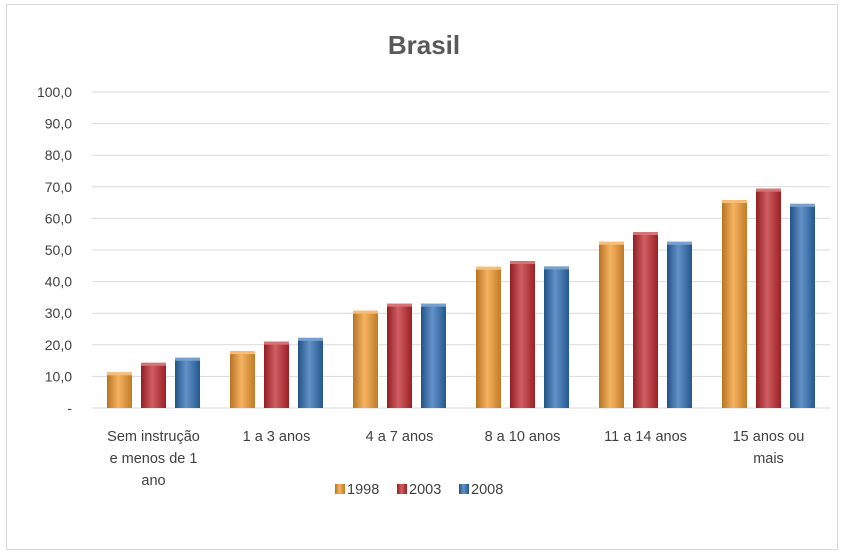  Describe the element at coordinates (464, 489) in the screenshot. I see `legend-swatch-2008` at that location.